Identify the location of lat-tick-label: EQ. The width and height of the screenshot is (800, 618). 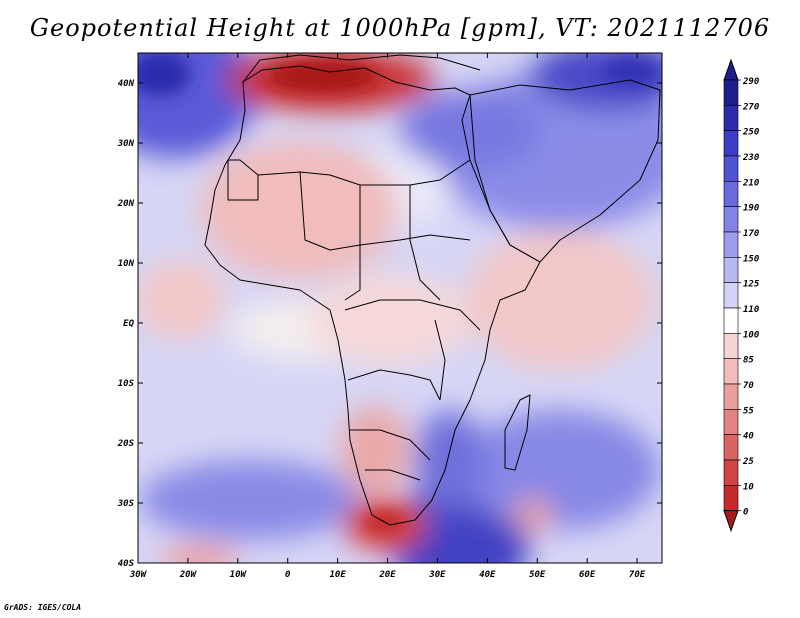
(128, 324).